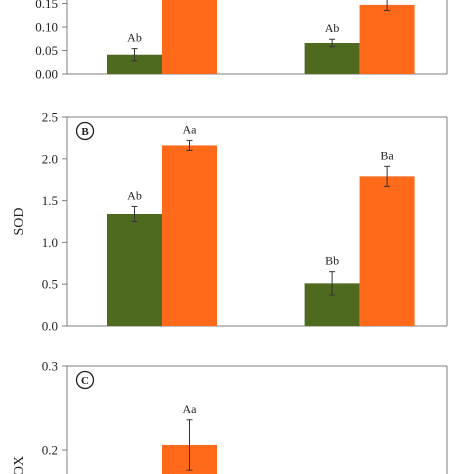 This screenshot has height=474, width=474. Describe the element at coordinates (387, 155) in the screenshot. I see `data-label: Ba` at that location.